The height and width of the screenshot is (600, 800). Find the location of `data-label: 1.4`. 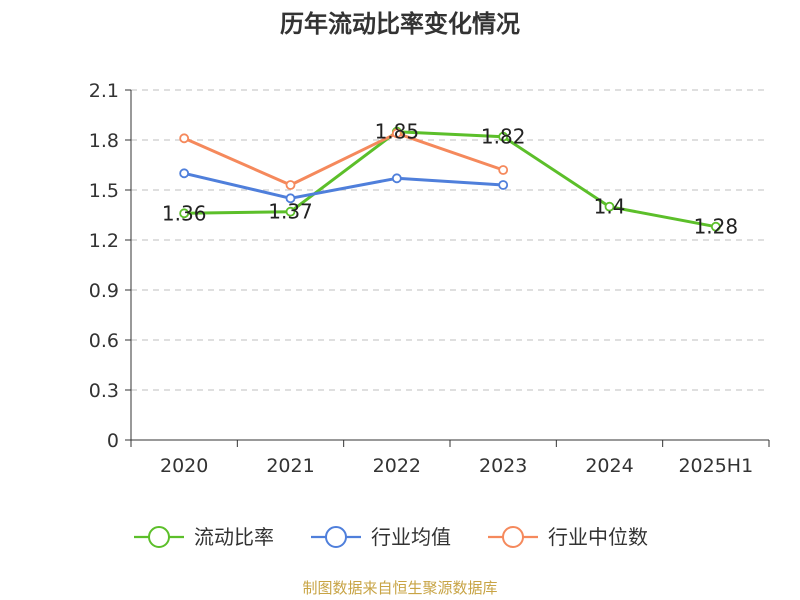

data-label: 1.4 is located at coordinates (610, 207).